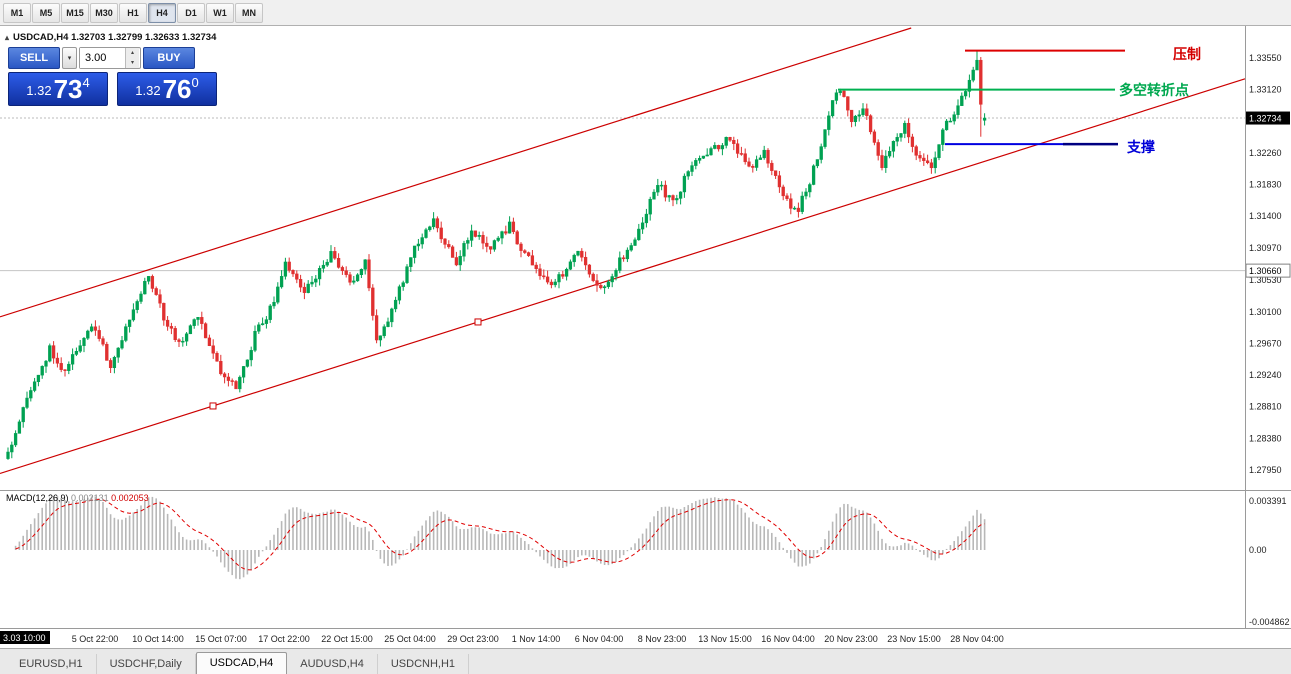  What do you see at coordinates (132, 63) in the screenshot?
I see `volume-decrease-button: ▾` at bounding box center [132, 63].